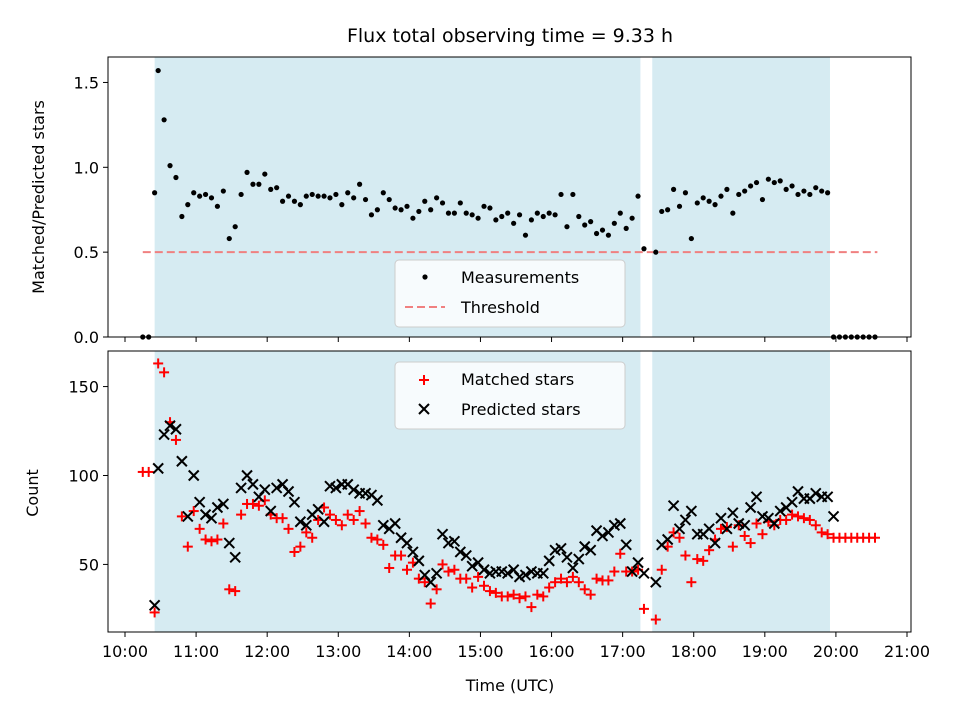 The image size is (960, 720). Describe the element at coordinates (91, 210) in the screenshot. I see `top-y-ticks: 0.0 0.5 1.0 1.5` at that location.